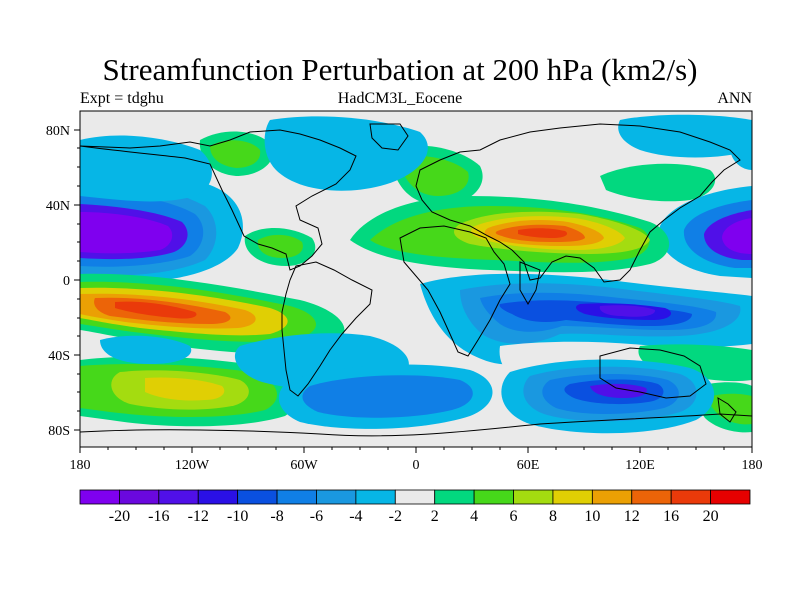 This screenshot has width=800, height=600. Describe the element at coordinates (395, 516) in the screenshot. I see `colorbar-level-label: -2` at that location.